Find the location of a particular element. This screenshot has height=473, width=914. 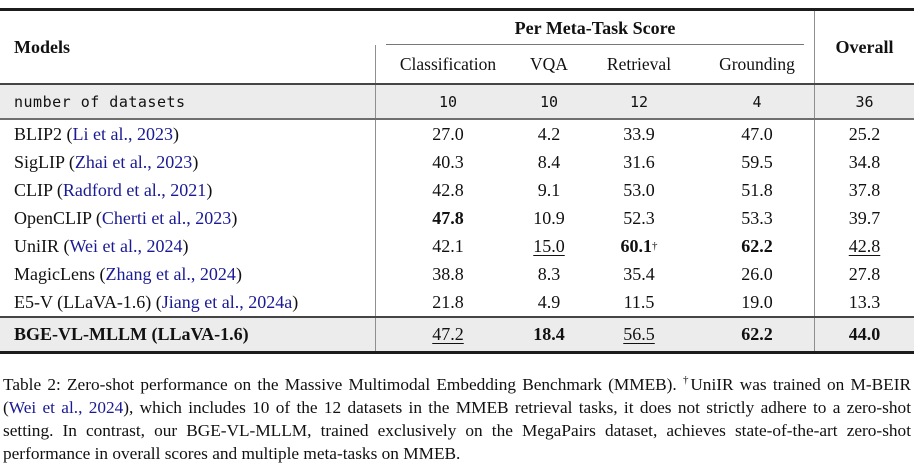

model-name: CLIP (Radford et al., 2021) is located at coordinates (113, 189).